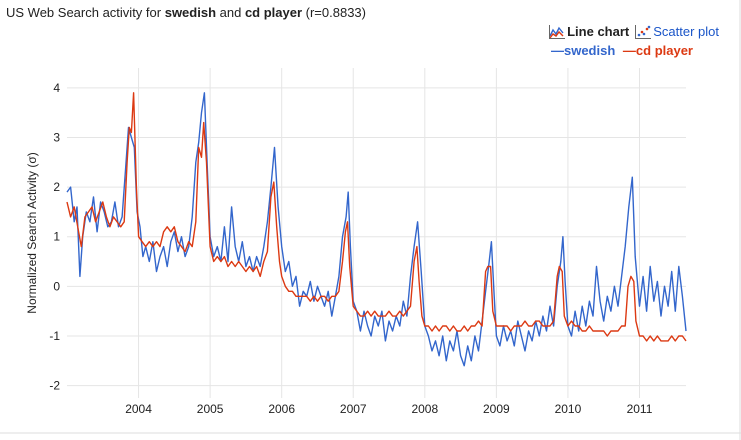 Image resolution: width=741 pixels, height=440 pixels. What do you see at coordinates (657, 50) in the screenshot?
I see `legend-cd-player: —cd player` at bounding box center [657, 50].